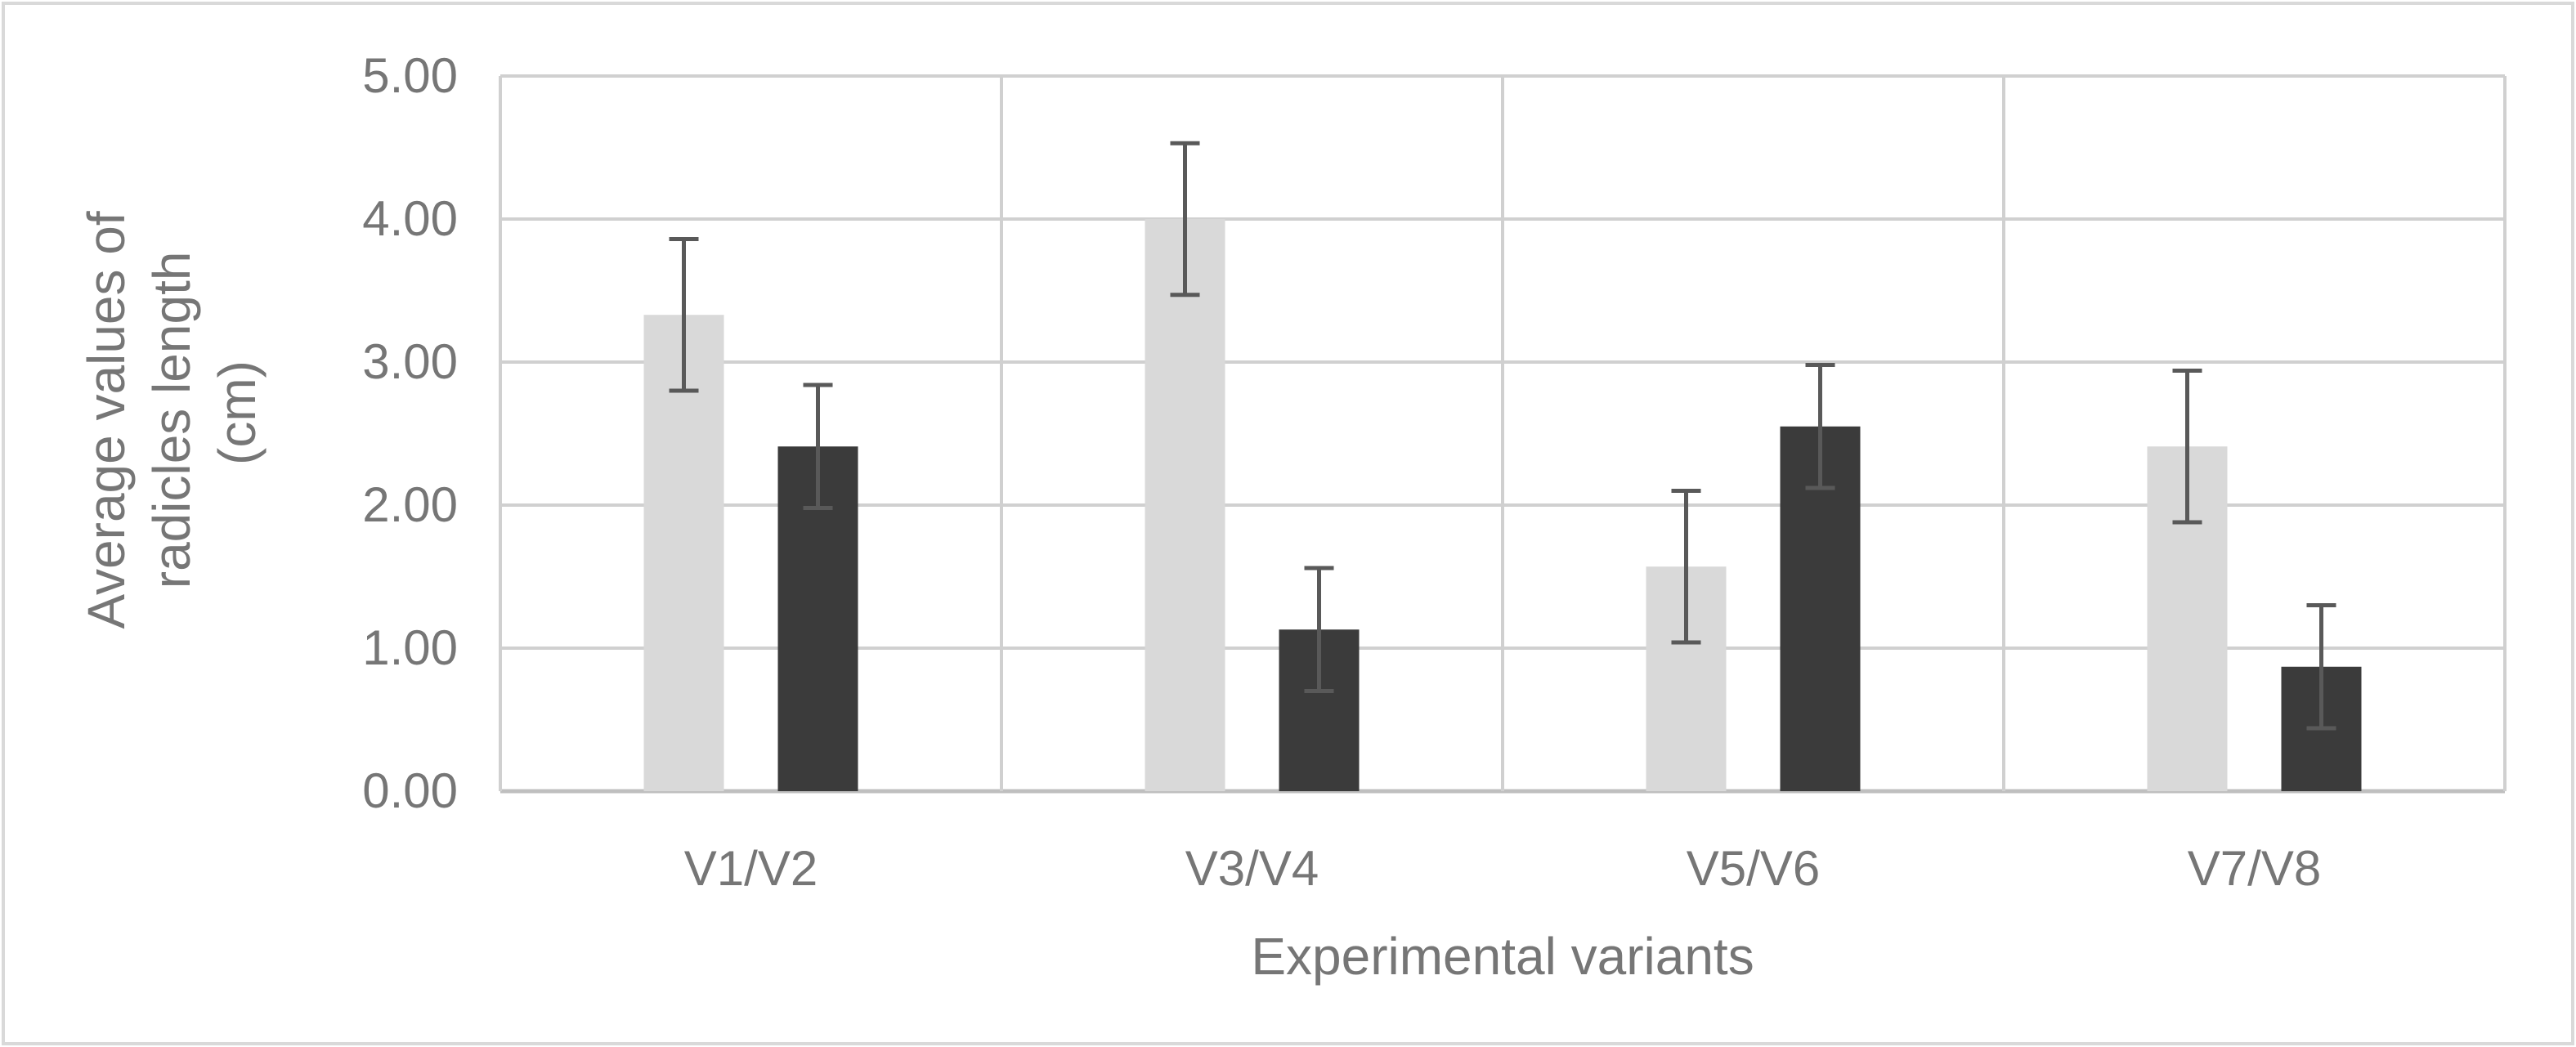 This screenshot has height=1047, width=2576. What do you see at coordinates (410, 361) in the screenshot?
I see `y-tick-label: 3.00` at bounding box center [410, 361].